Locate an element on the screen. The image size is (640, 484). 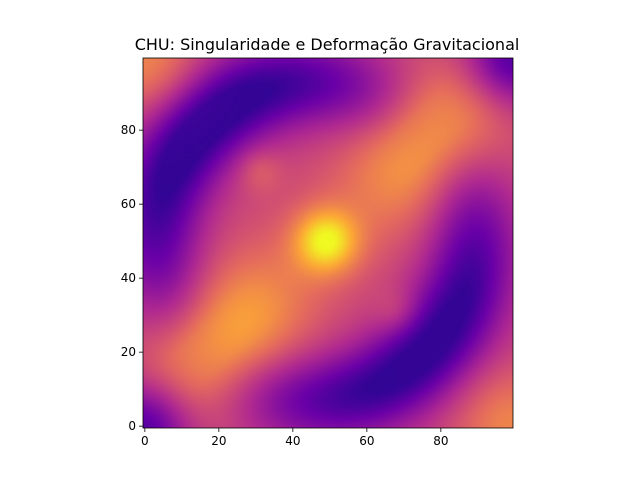
x-tick-label: 80 is located at coordinates (440, 441).